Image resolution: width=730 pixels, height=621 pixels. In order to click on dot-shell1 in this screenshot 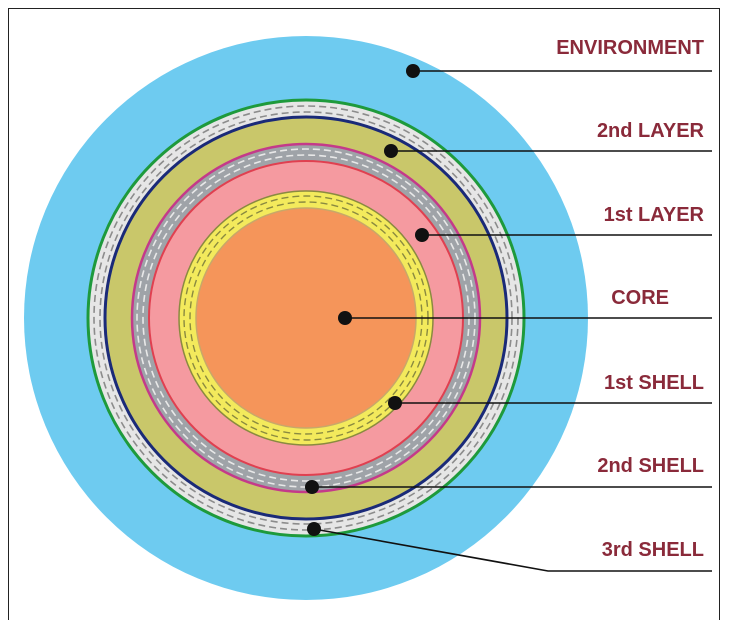, I will do `click(395, 403)`.